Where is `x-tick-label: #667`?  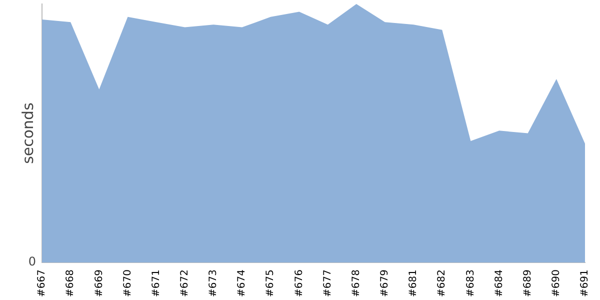
x-tick-label: #667 is located at coordinates (42, 284).